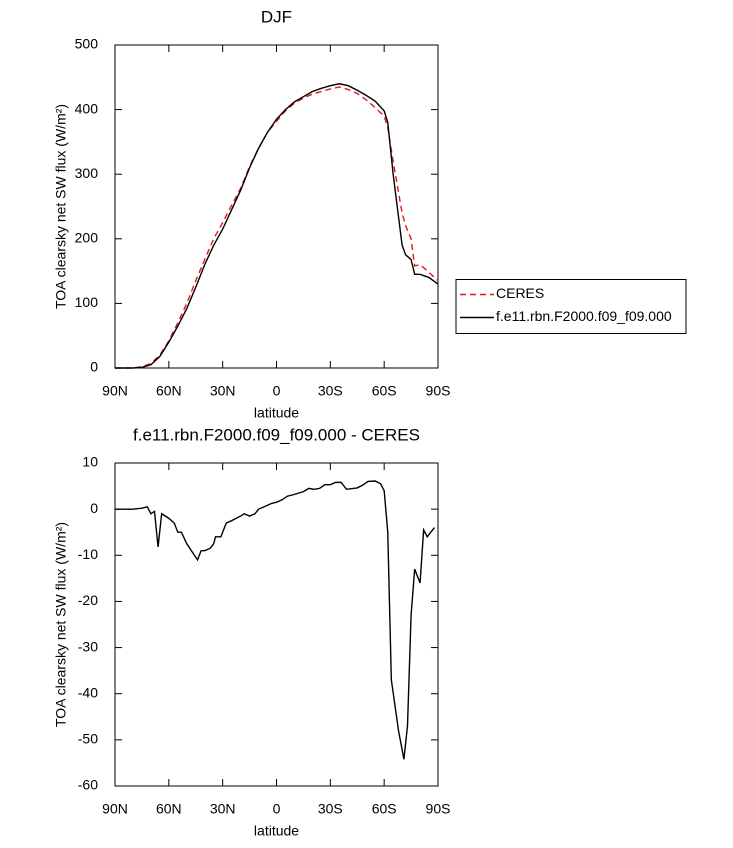 The height and width of the screenshot is (848, 733). What do you see at coordinates (520, 293) in the screenshot?
I see `legend-label: CERES` at bounding box center [520, 293].